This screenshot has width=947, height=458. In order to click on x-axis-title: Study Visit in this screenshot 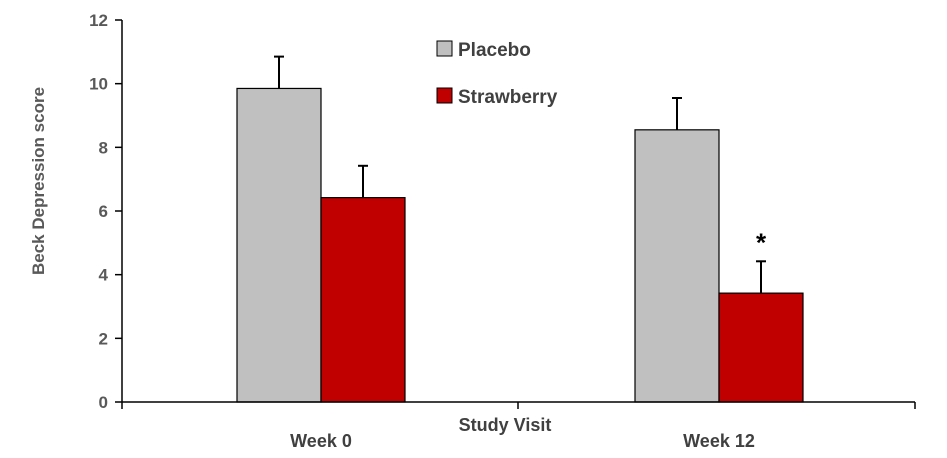, I will do `click(505, 425)`.